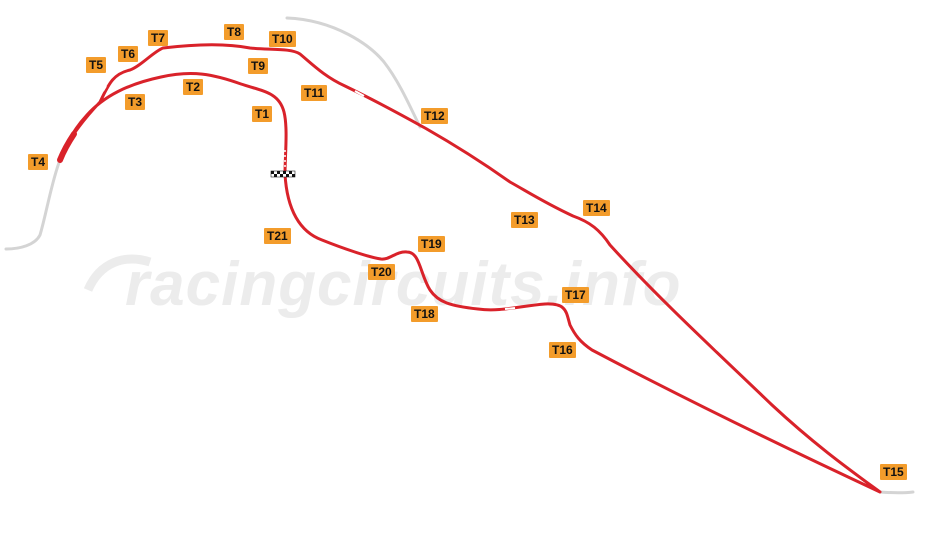  Describe the element at coordinates (258, 66) in the screenshot. I see `turn-label-t9: T9` at that location.